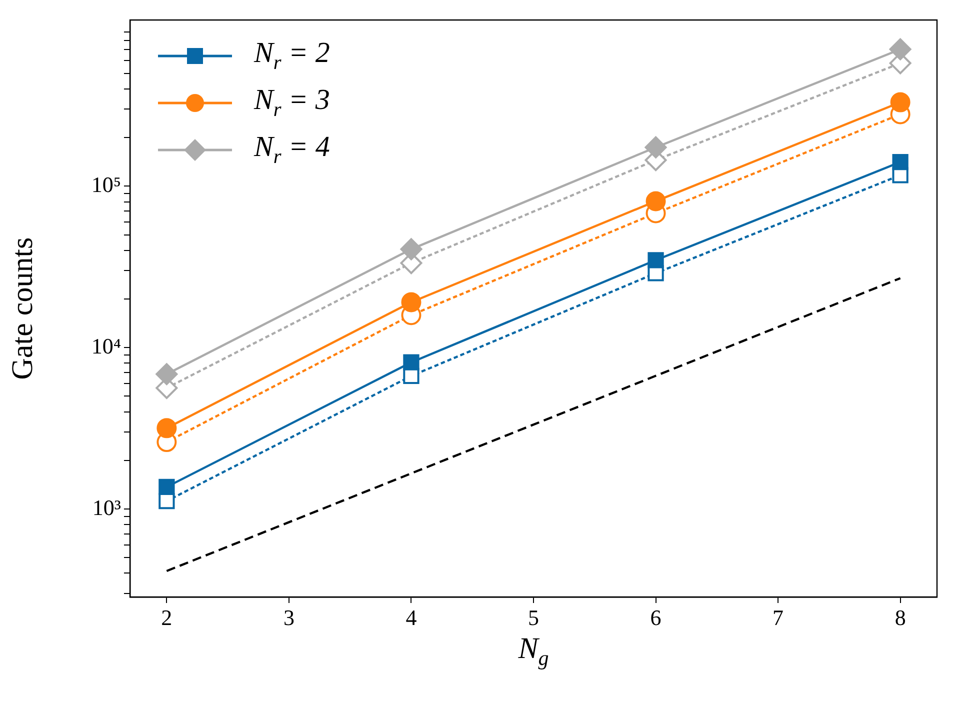  What do you see at coordinates (292, 149) in the screenshot?
I see `legend-label: N$_{r}$ = 4` at bounding box center [292, 149].